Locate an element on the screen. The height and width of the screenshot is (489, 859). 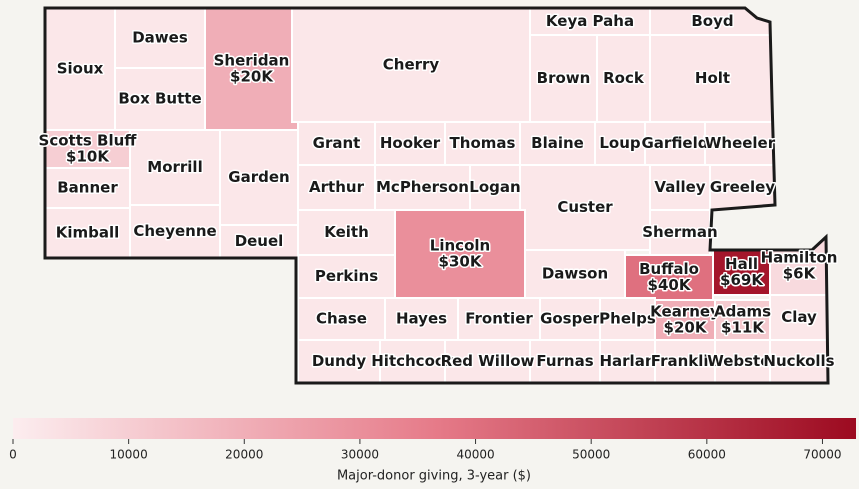
colorbar-tick-label: 30000 is located at coordinates (360, 455).